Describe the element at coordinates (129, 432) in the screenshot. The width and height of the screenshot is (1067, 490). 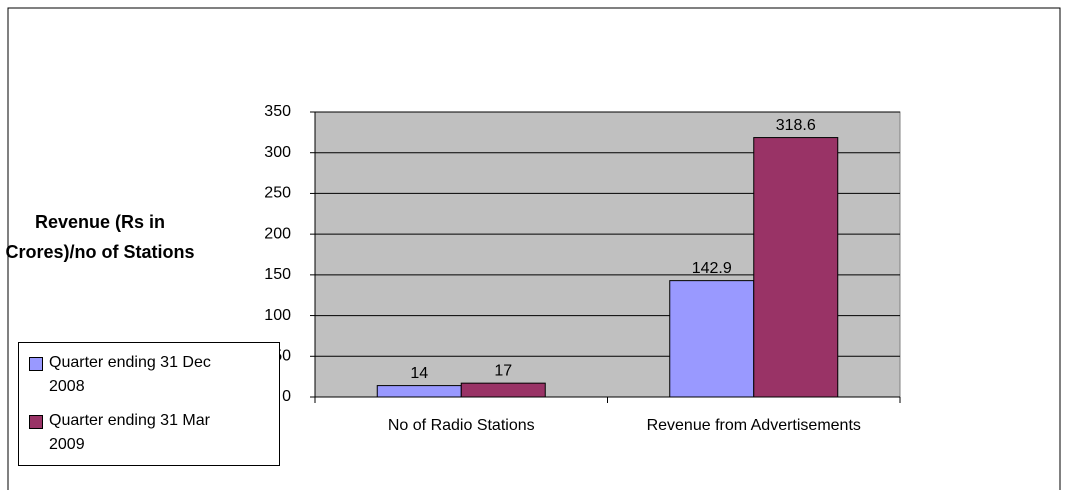
I see `legend-label: Quarter ending 31 Mar 2009` at that location.